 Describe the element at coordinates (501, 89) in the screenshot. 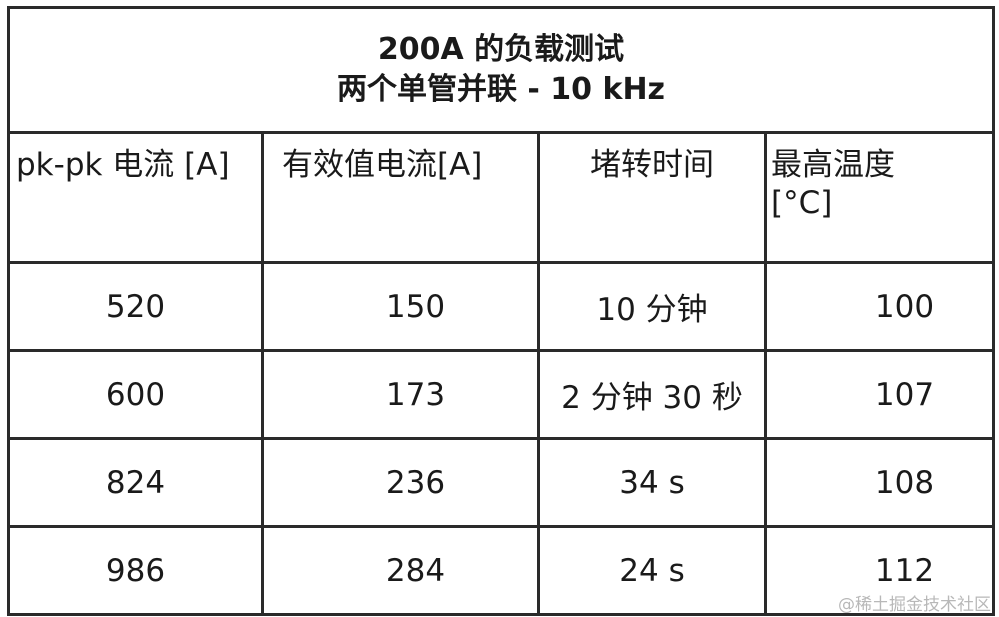

I see `title-line: 两个单管并联 - 10 kHz` at that location.